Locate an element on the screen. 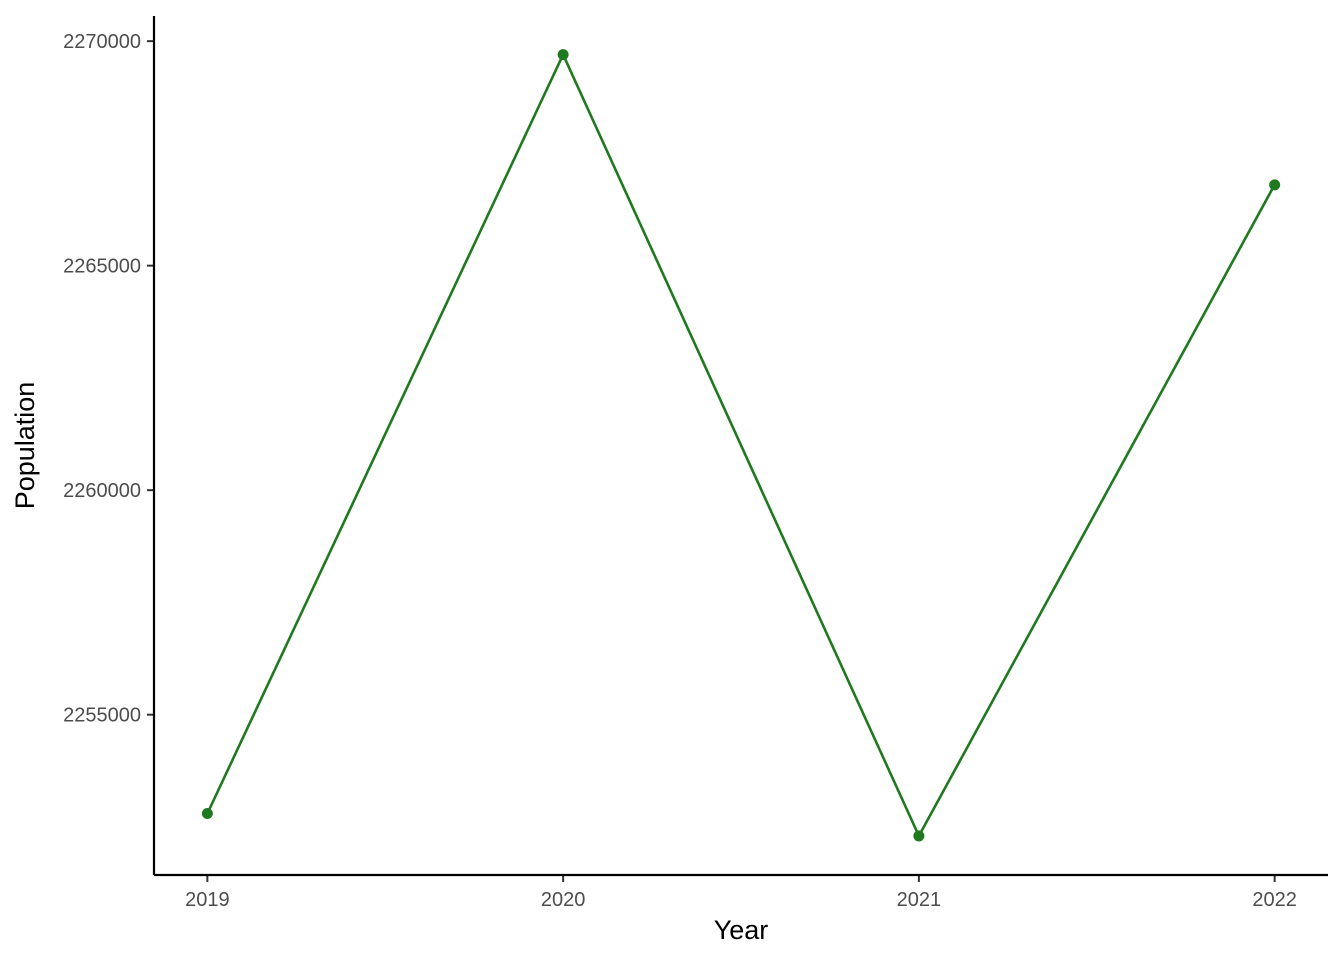 The width and height of the screenshot is (1344, 960). y-axis-ticks: 2255000 2260000 2265000 2270000 is located at coordinates (108, 379).